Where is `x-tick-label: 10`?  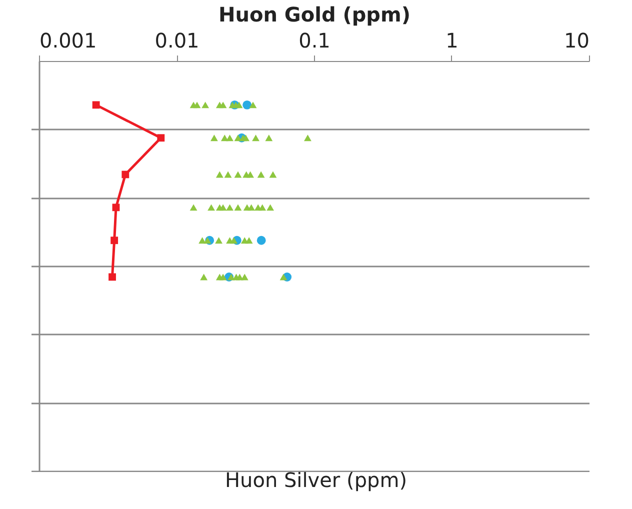 x-tick-label: 10 is located at coordinates (577, 40).